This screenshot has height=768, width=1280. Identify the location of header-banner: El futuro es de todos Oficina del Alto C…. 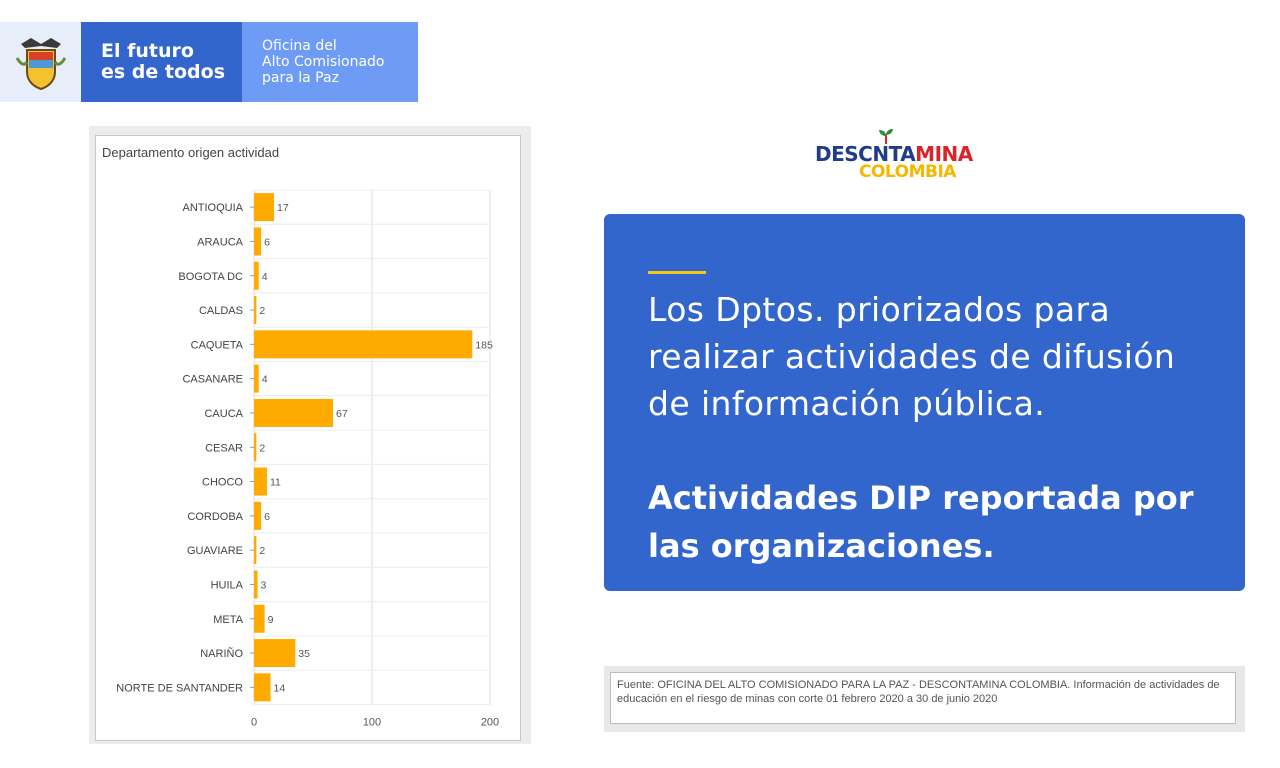
(209, 62).